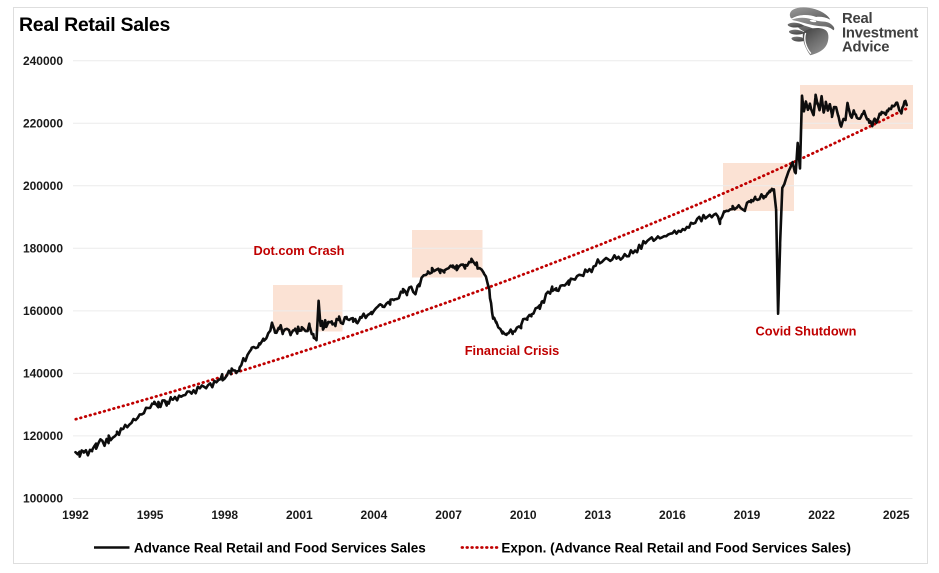 This screenshot has height=573, width=939. What do you see at coordinates (298, 250) in the screenshot?
I see `svg-text: Dot.com Crash` at bounding box center [298, 250].